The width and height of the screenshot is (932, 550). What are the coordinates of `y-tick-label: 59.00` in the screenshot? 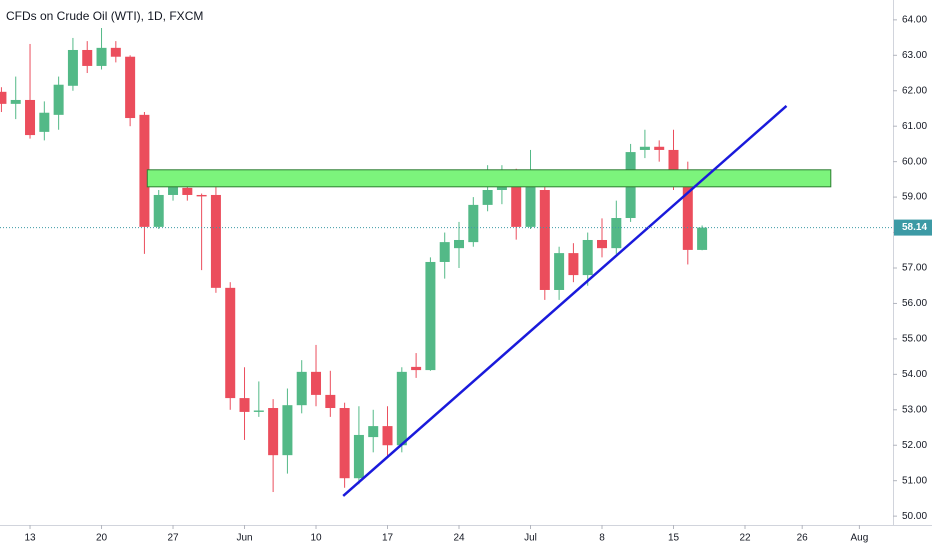 It's located at (914, 197).